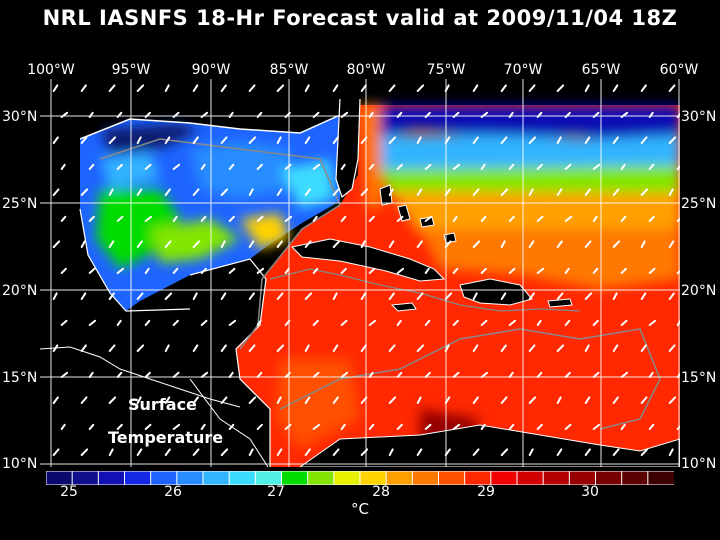 This screenshot has width=720, height=540. I want to click on lon-label: 65°W, so click(601, 70).